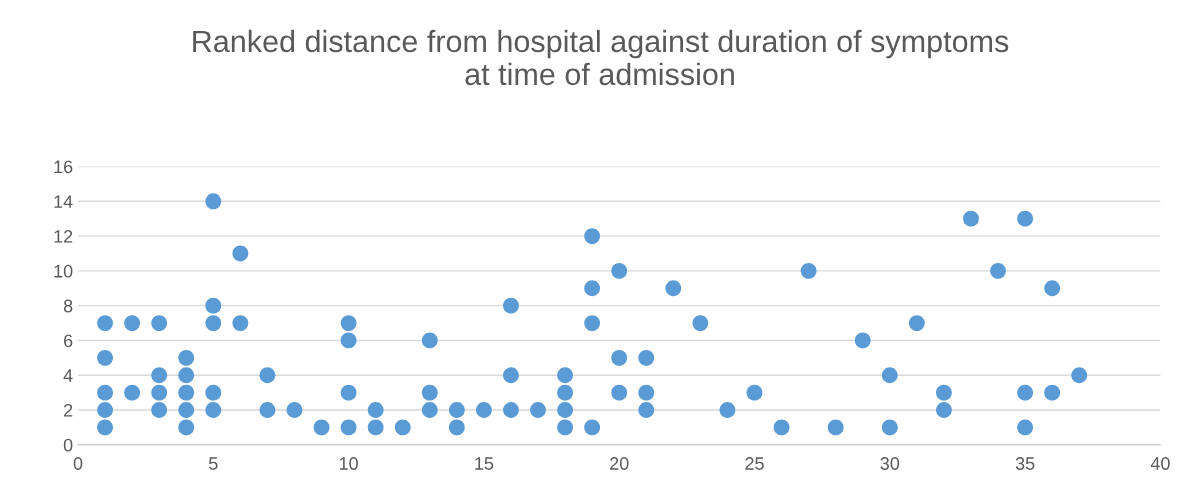 This screenshot has width=1200, height=497. What do you see at coordinates (63, 201) in the screenshot?
I see `y-tick-label: 14` at bounding box center [63, 201].